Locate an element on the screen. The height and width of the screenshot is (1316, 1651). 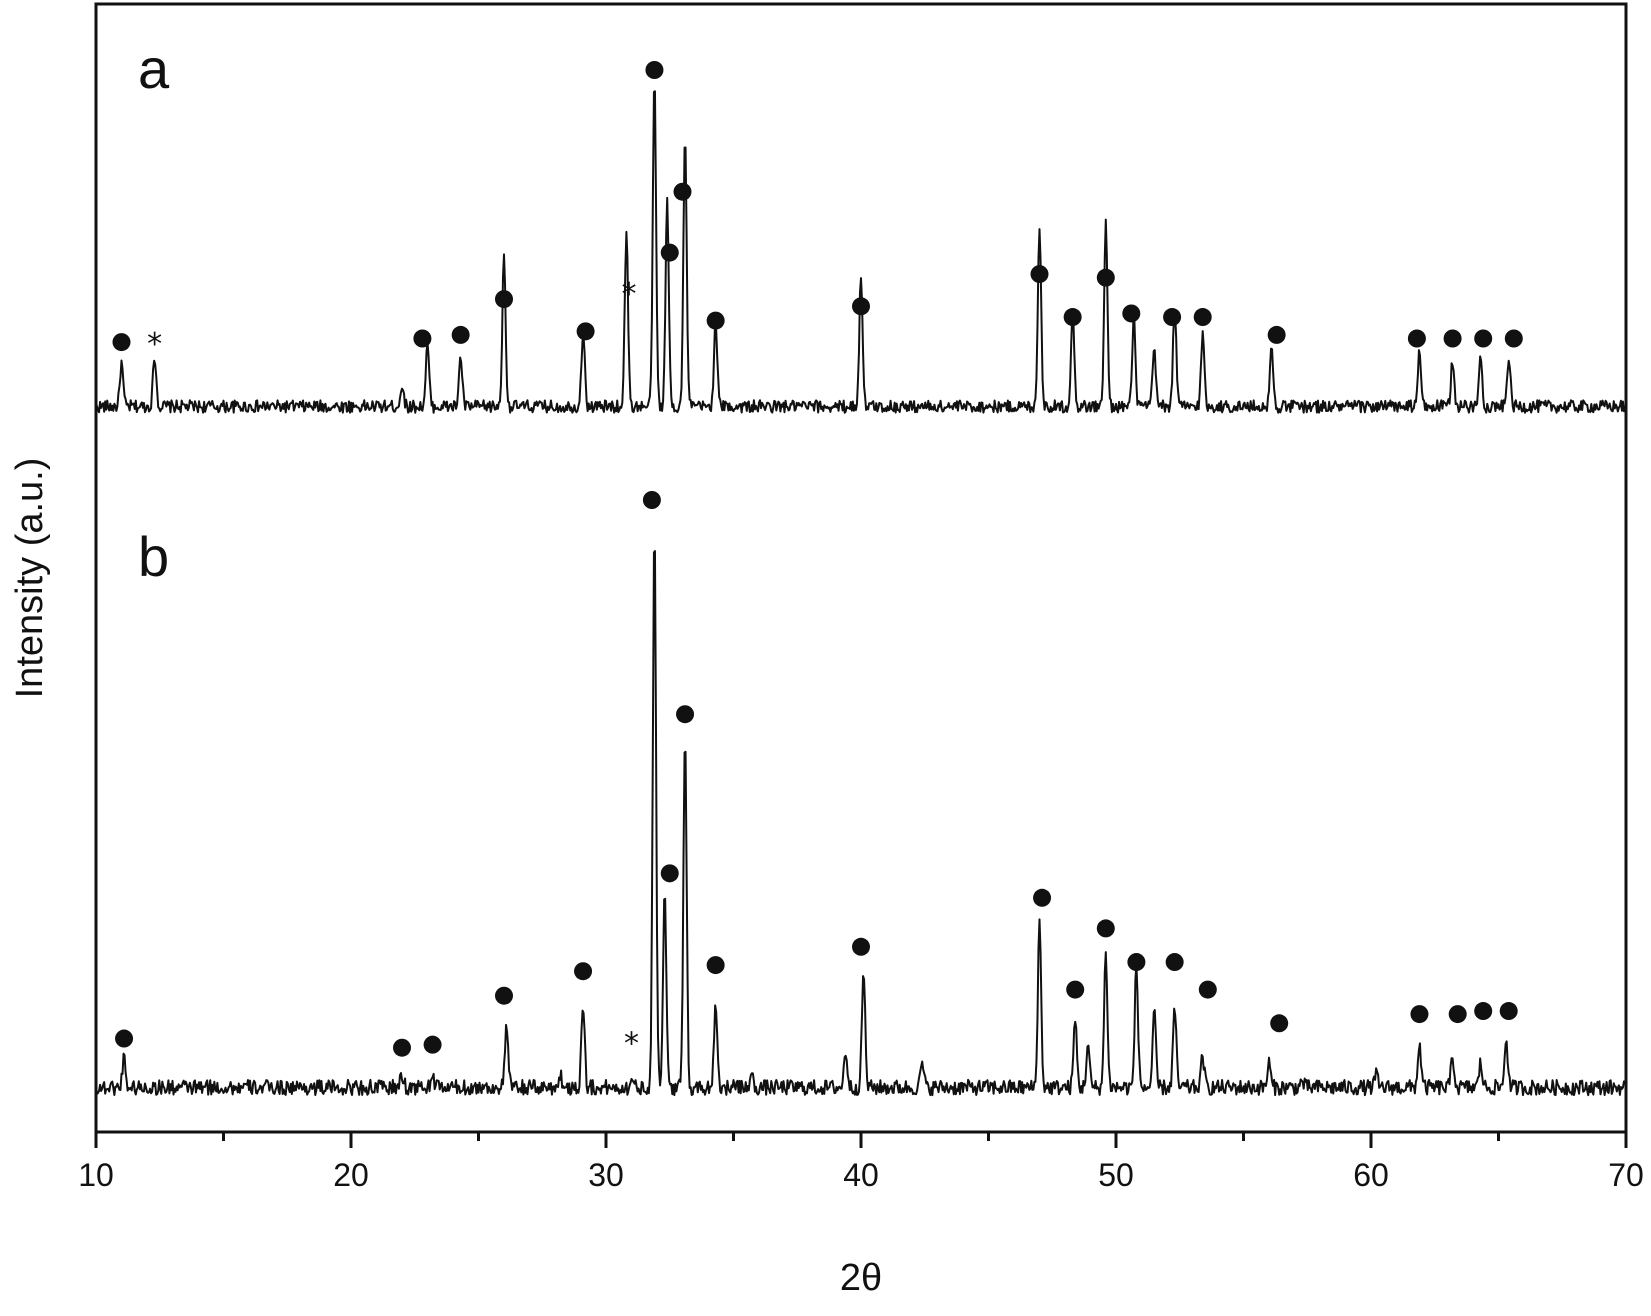
x-tick-label: 40 is located at coordinates (861, 1175).